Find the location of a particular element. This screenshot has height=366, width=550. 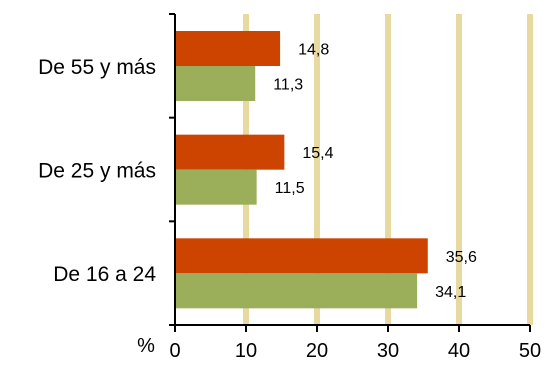

x-tick-label-20: 20 is located at coordinates (317, 351).